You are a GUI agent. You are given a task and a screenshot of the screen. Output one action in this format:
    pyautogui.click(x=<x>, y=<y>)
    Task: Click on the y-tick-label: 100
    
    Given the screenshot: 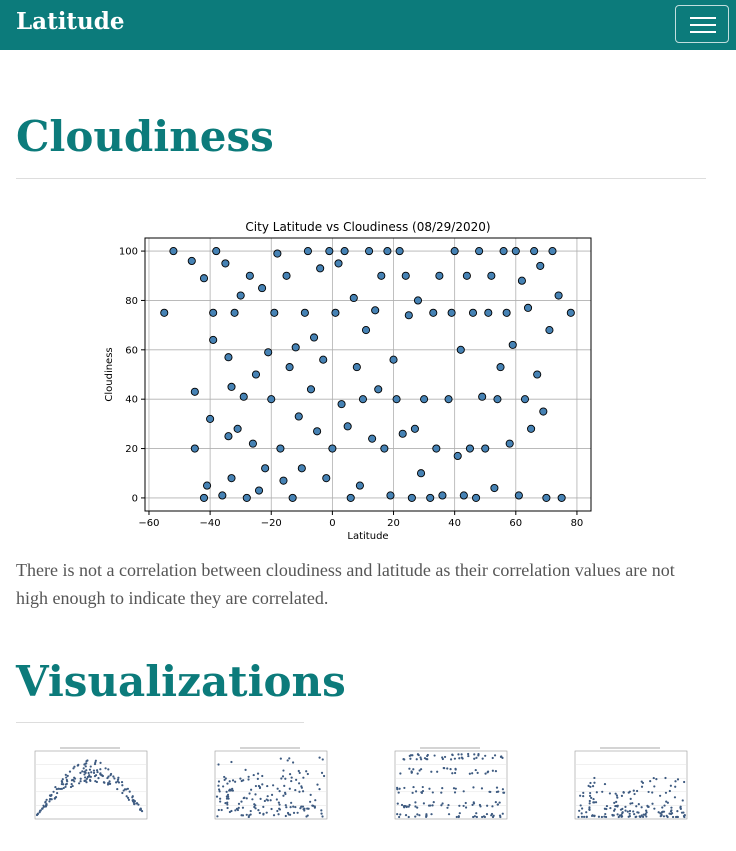 What is the action you would take?
    pyautogui.click(x=128, y=252)
    